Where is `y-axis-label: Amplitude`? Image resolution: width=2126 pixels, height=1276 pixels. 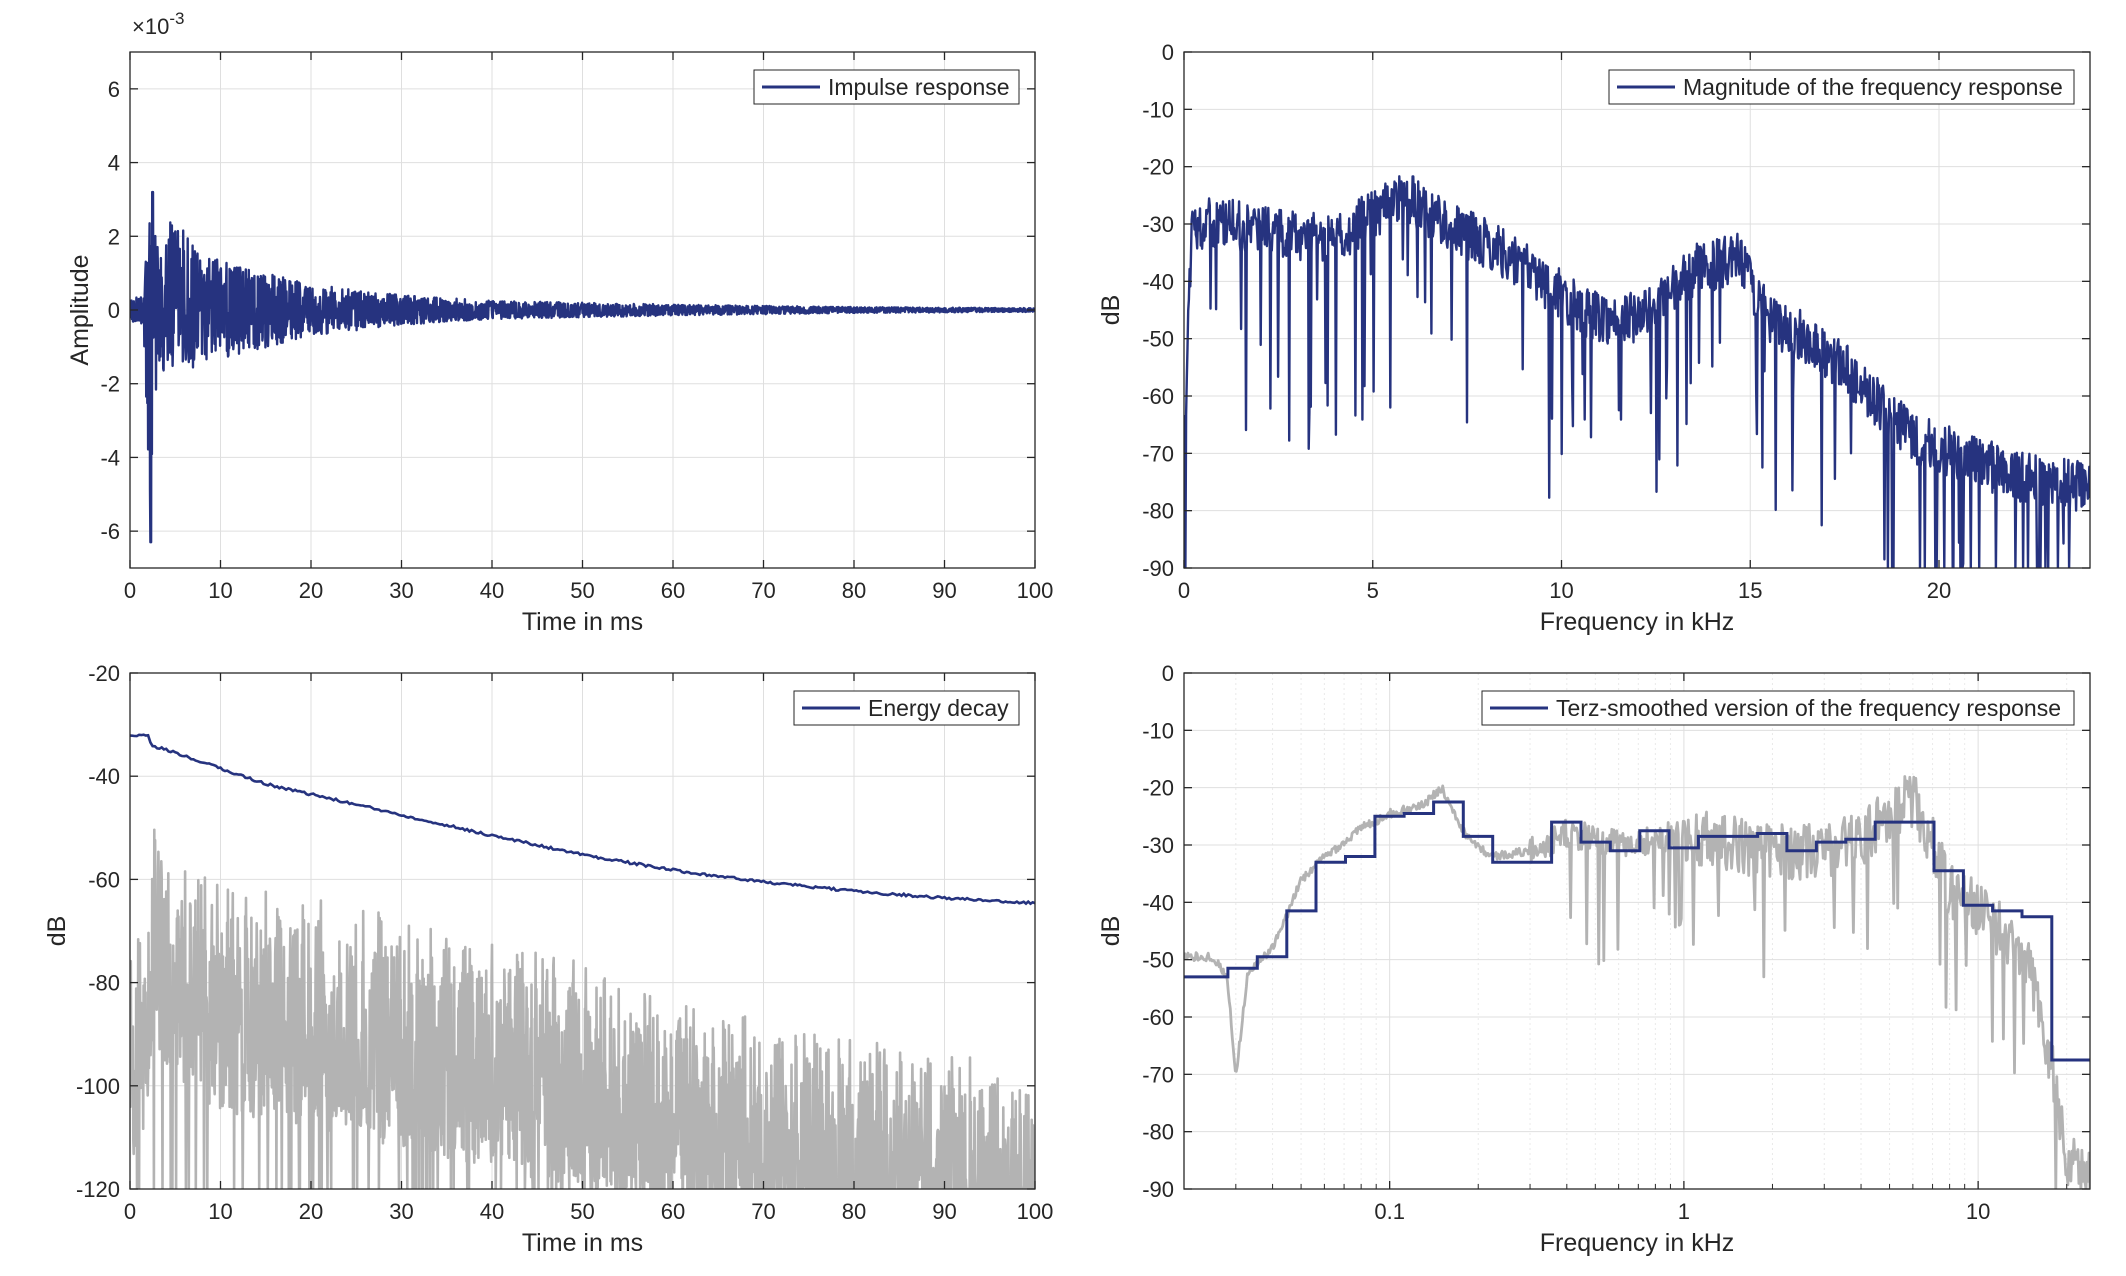 y-axis-label: Amplitude is located at coordinates (80, 309).